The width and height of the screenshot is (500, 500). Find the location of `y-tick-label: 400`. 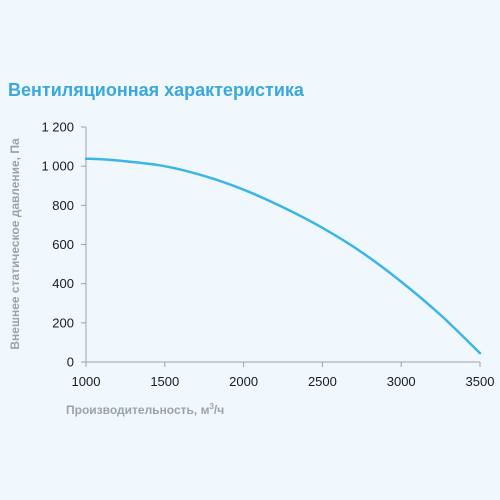

y-tick-label: 400 is located at coordinates (63, 283).